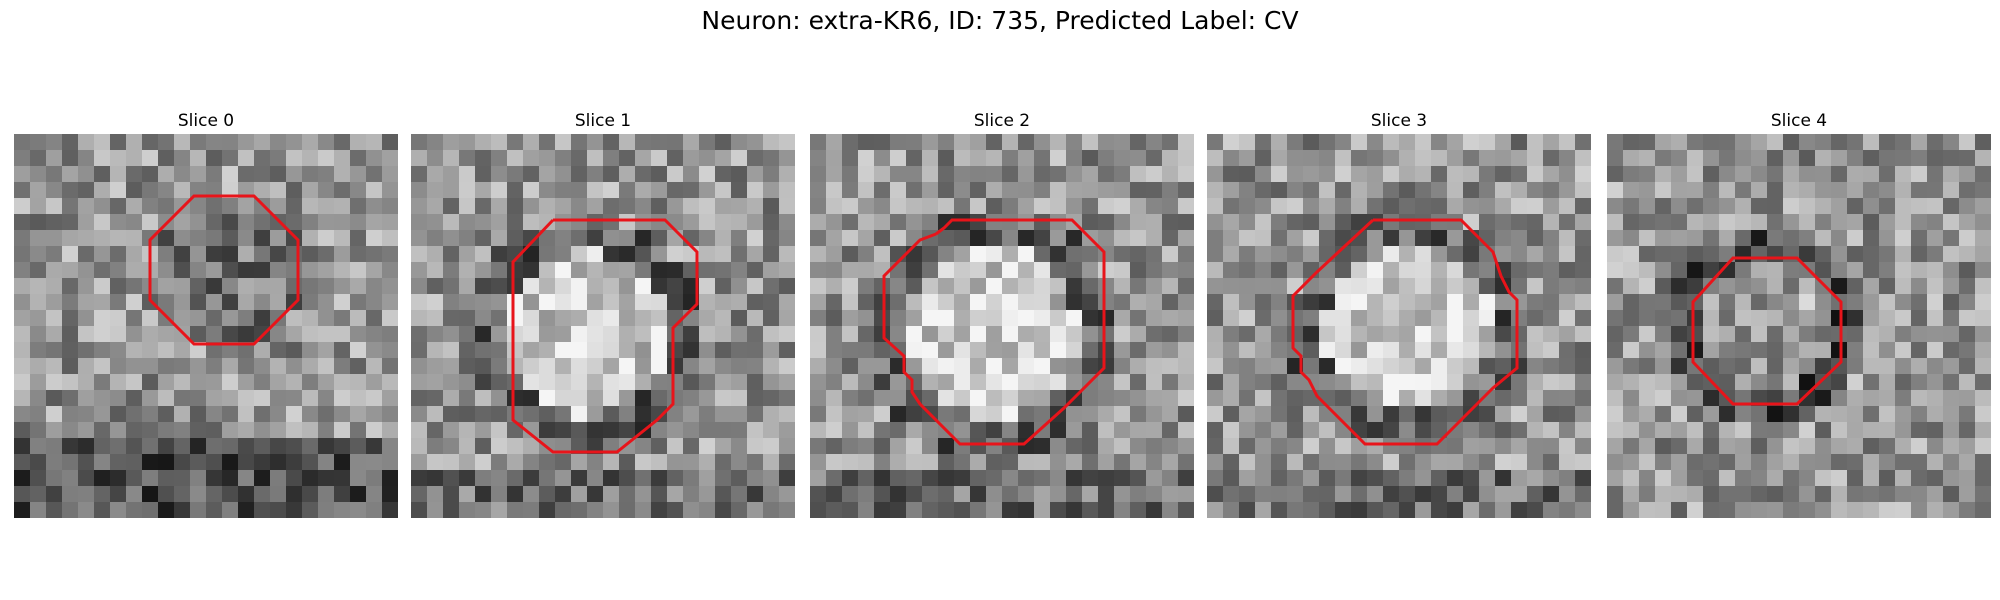  I want to click on slice-panel-0: Slice 0, so click(206, 313).